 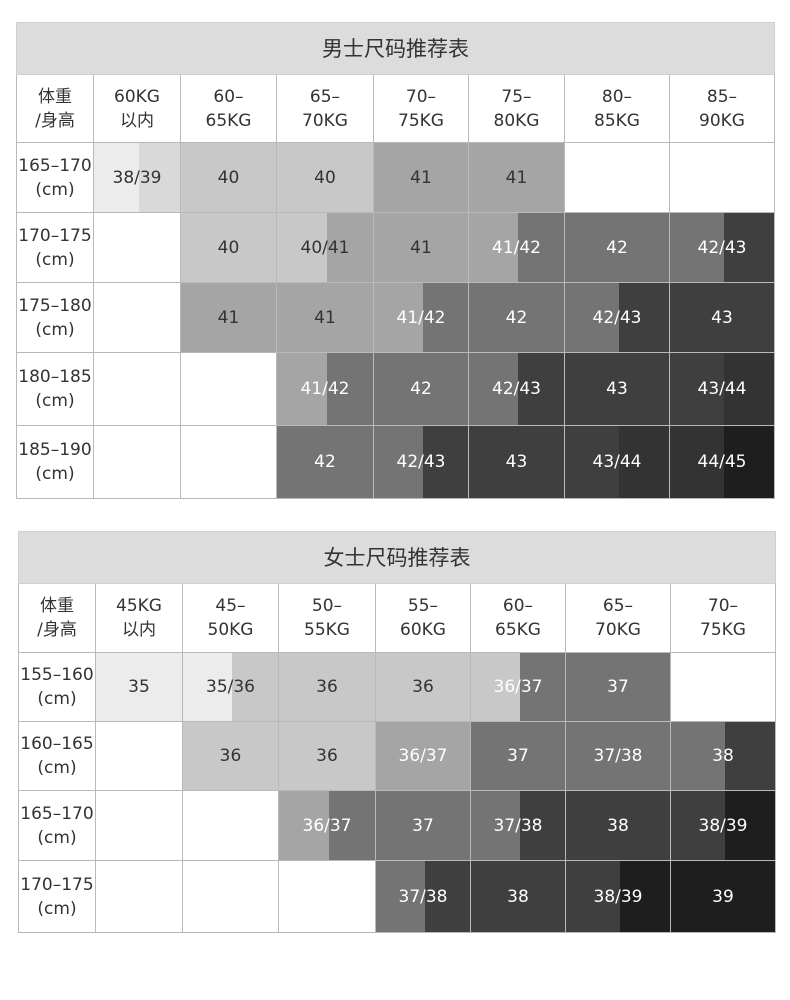 I want to click on men-size-cell: 38/39, so click(x=137, y=177).